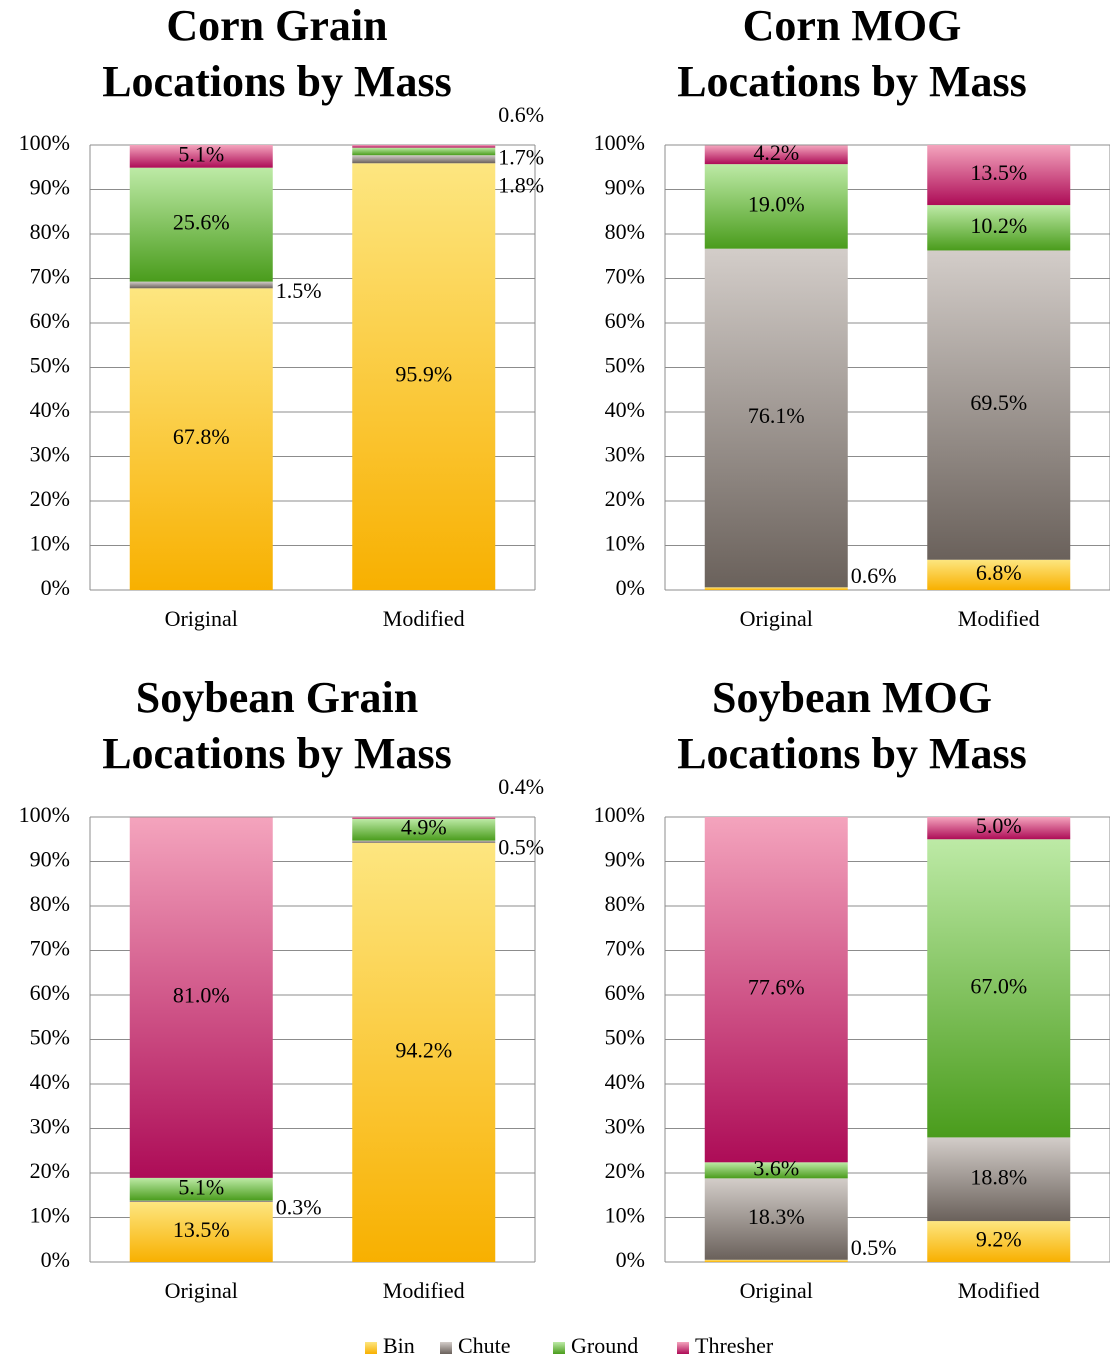 The width and height of the screenshot is (1110, 1362). I want to click on data-label: 76.1%, so click(776, 415).